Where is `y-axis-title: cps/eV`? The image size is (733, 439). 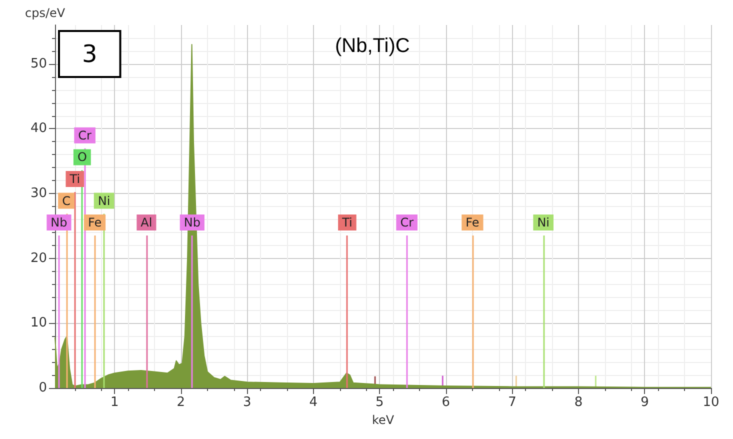 y-axis-title: cps/eV is located at coordinates (45, 13).